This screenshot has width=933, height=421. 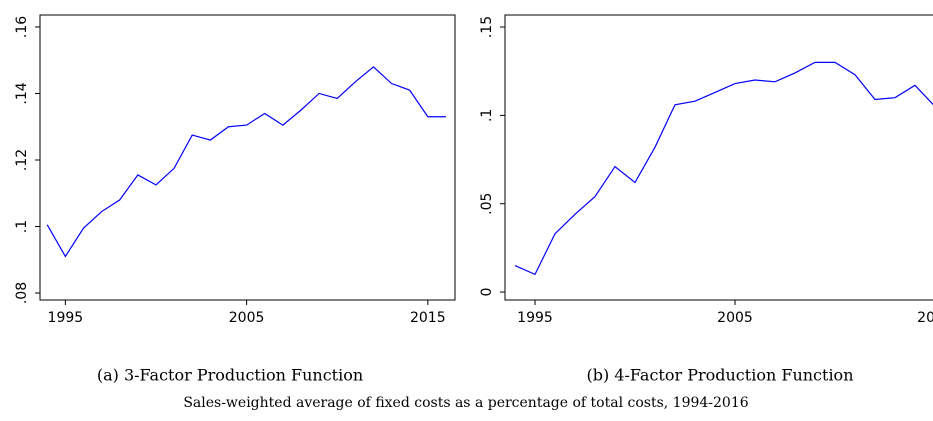 I want to click on y-tick-label: .16, so click(x=22, y=27).